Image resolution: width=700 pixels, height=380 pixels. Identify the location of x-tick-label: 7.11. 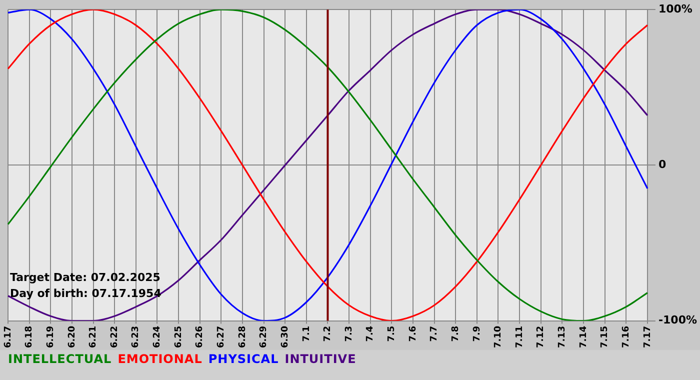
(519, 337).